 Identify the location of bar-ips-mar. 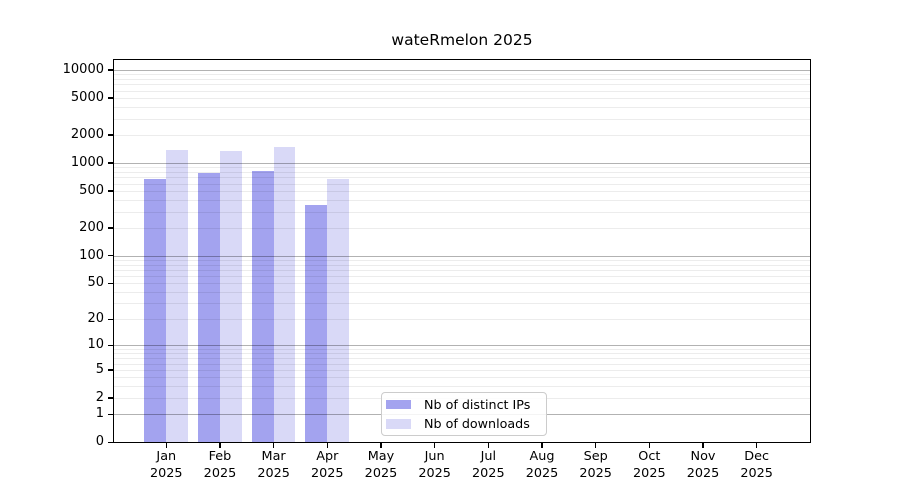
(262, 307).